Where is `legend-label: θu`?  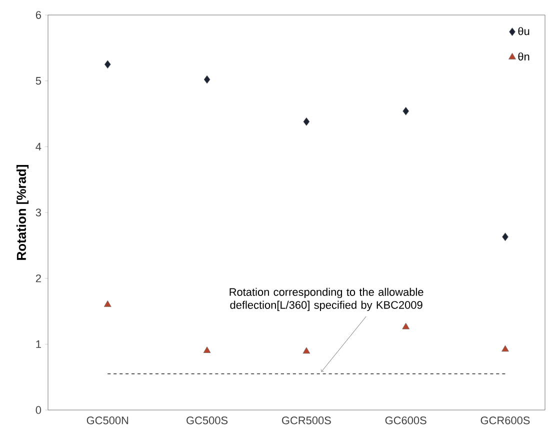 legend-label: θu is located at coordinates (524, 31).